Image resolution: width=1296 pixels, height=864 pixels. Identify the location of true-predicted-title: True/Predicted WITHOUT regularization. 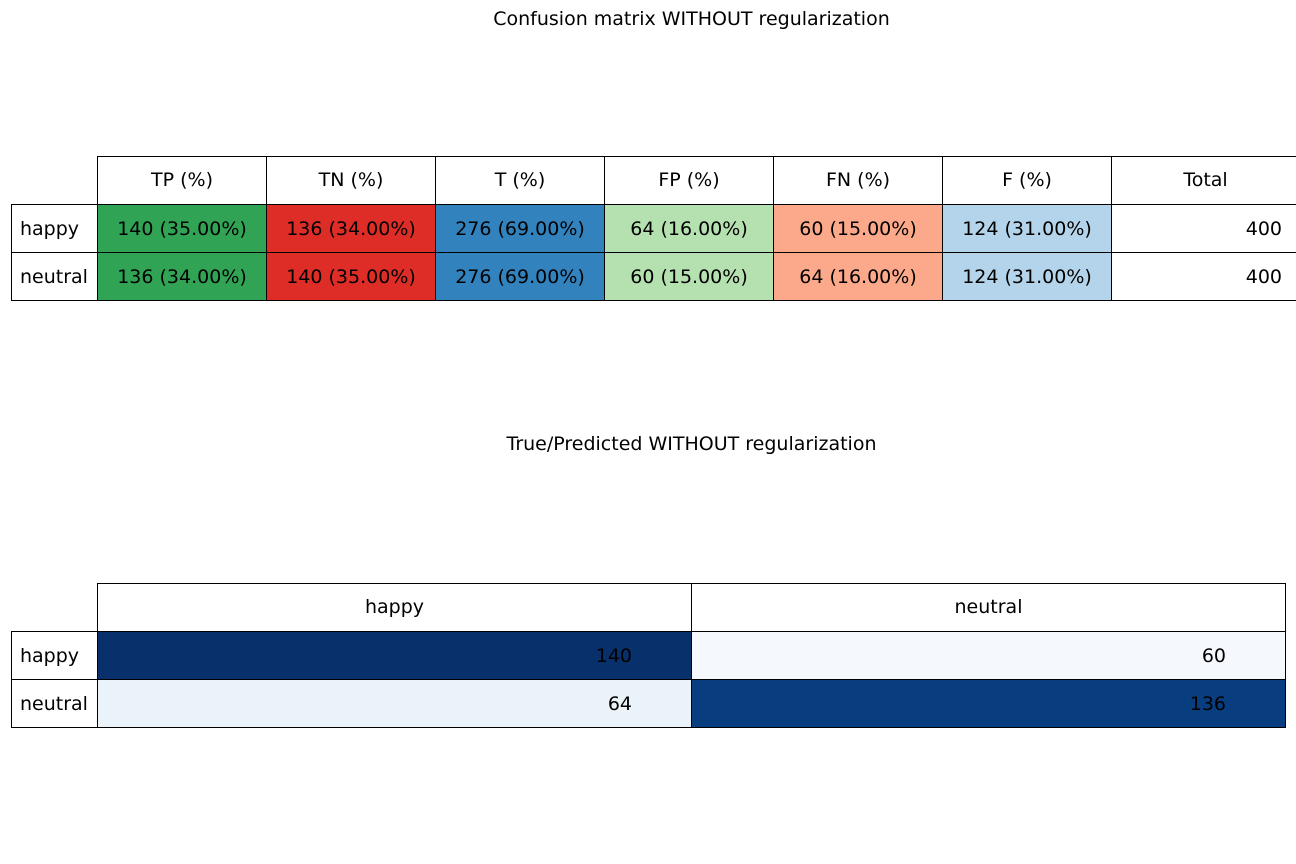
(691, 444).